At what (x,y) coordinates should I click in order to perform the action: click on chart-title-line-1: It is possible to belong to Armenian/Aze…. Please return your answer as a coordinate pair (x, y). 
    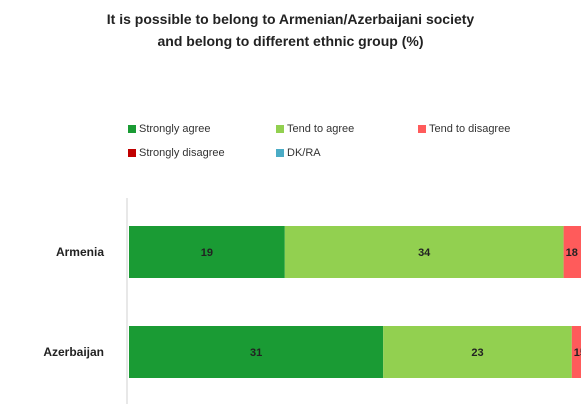
    Looking at the image, I should click on (290, 19).